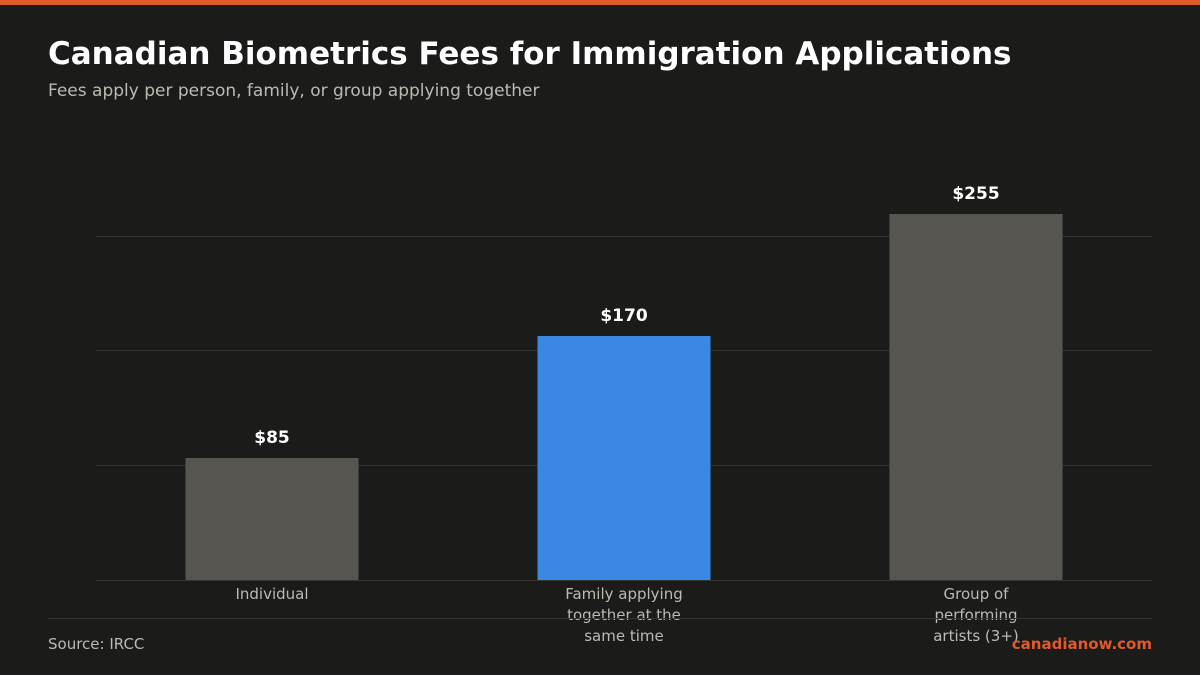 Image resolution: width=1200 pixels, height=675 pixels. I want to click on top-accent-bar, so click(600, 2).